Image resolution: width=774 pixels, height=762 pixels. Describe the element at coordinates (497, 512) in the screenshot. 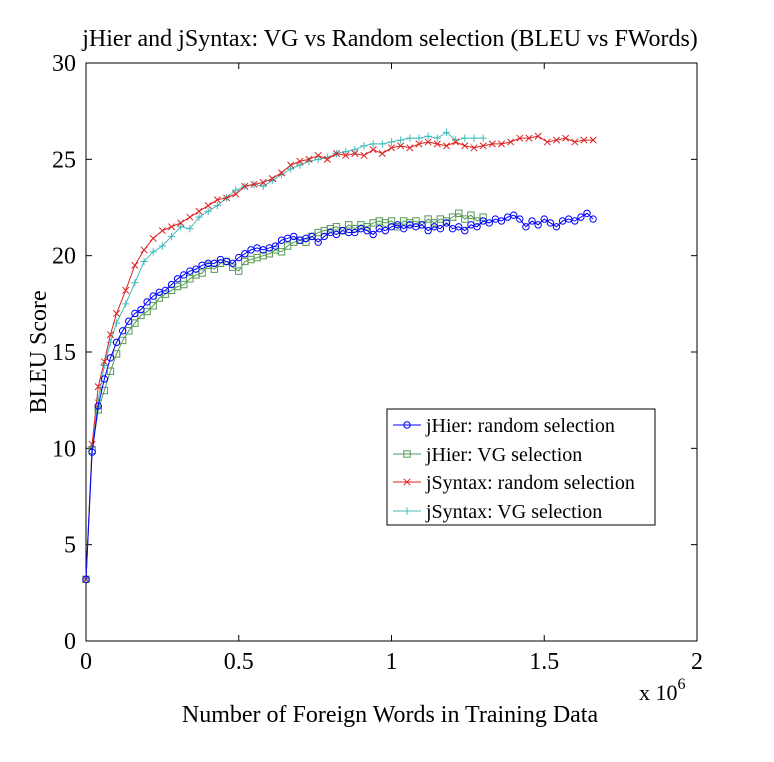

I see `legend-item: jSyntax: VG selection` at that location.